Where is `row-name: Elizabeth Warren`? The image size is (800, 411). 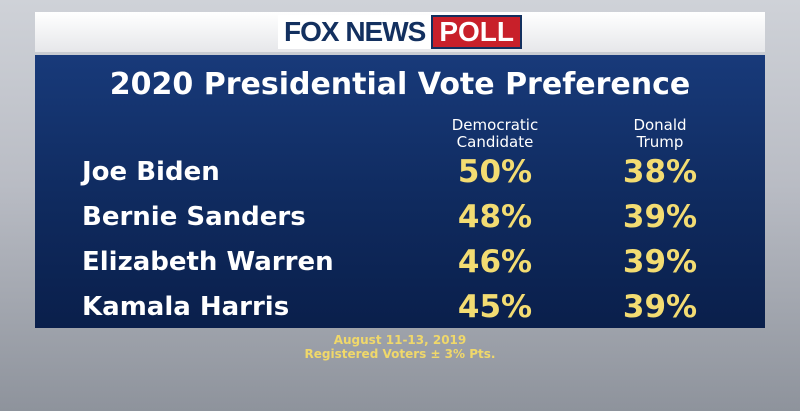 row-name: Elizabeth Warren is located at coordinates (208, 262).